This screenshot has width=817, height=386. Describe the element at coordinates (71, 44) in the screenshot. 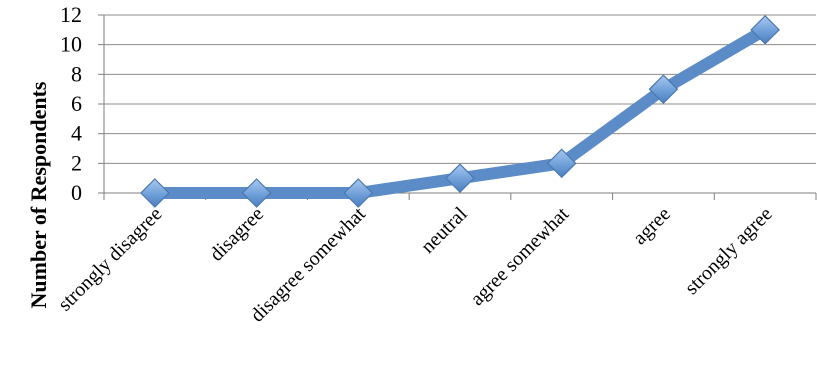

I see `y-tick-label: 10` at that location.